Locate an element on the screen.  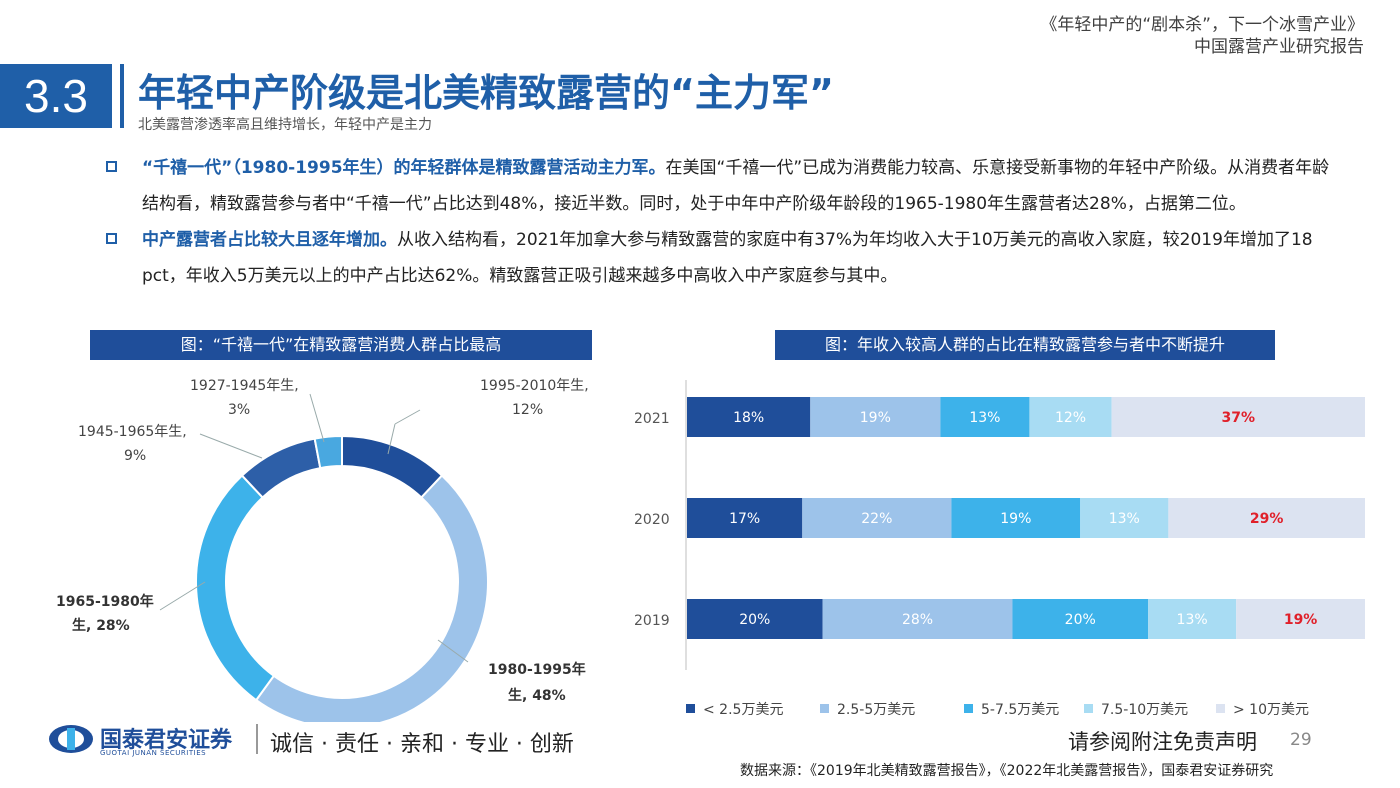
slice-value-label: 生, 48% is located at coordinates (537, 695).